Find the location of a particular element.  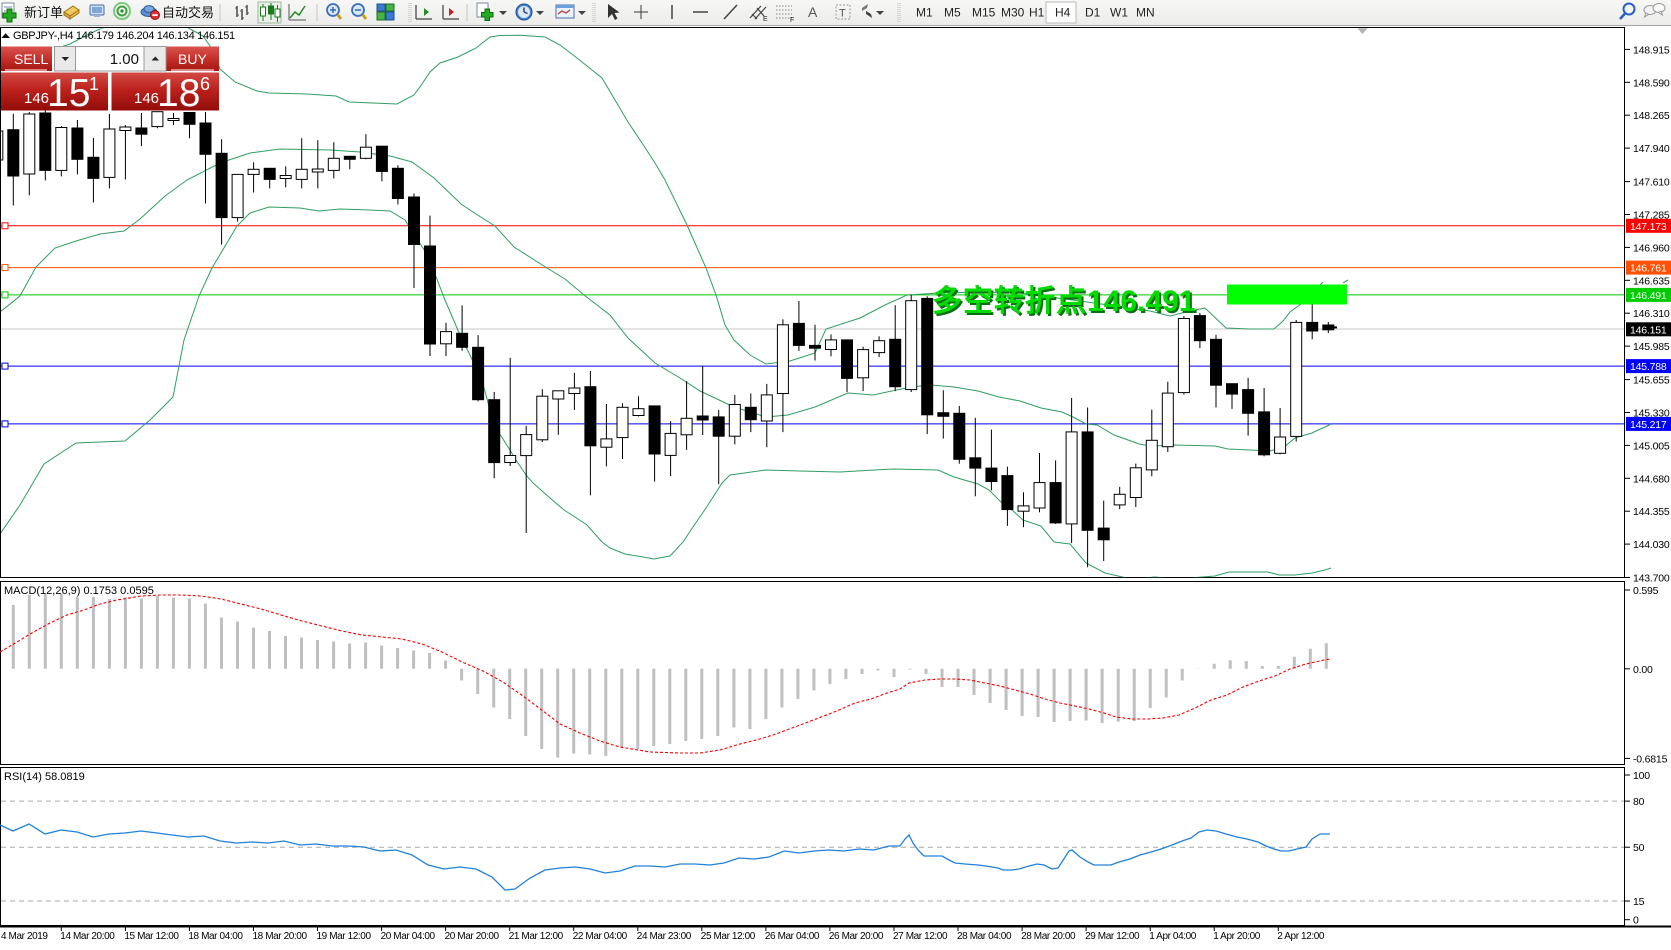

svg-text: 1 Apr 20:00 is located at coordinates (1237, 936).